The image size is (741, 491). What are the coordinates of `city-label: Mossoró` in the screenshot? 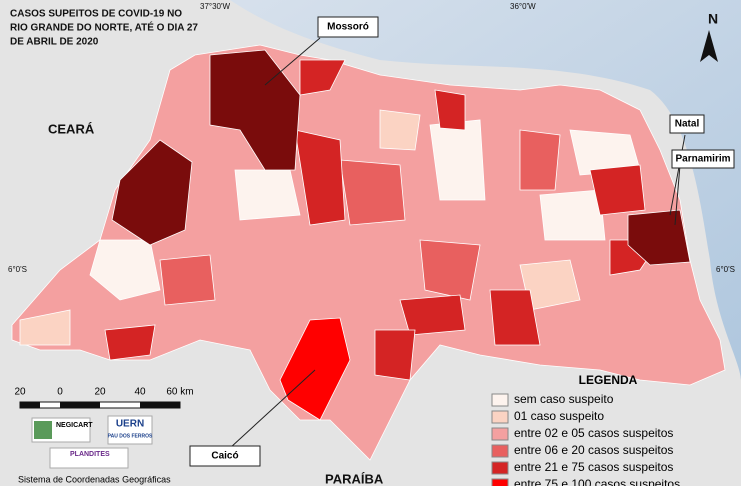 It's located at (348, 27).